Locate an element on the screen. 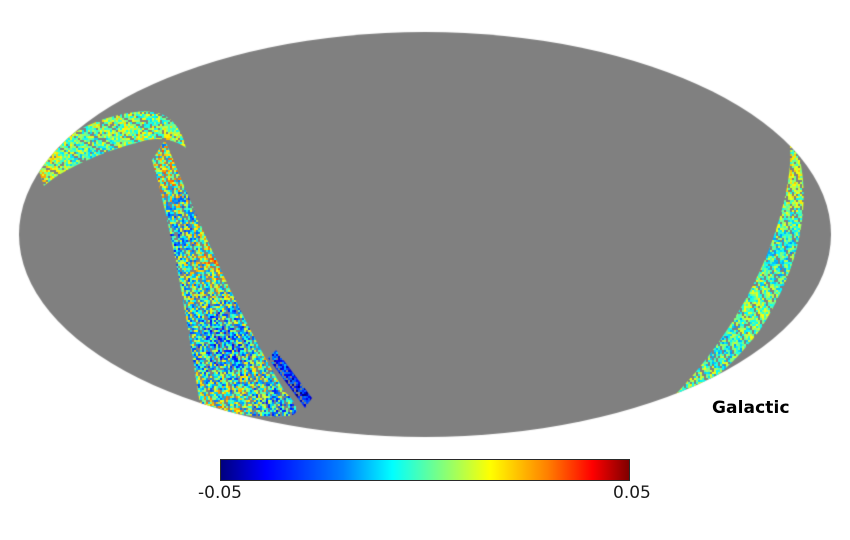  colorbar is located at coordinates (425, 470).